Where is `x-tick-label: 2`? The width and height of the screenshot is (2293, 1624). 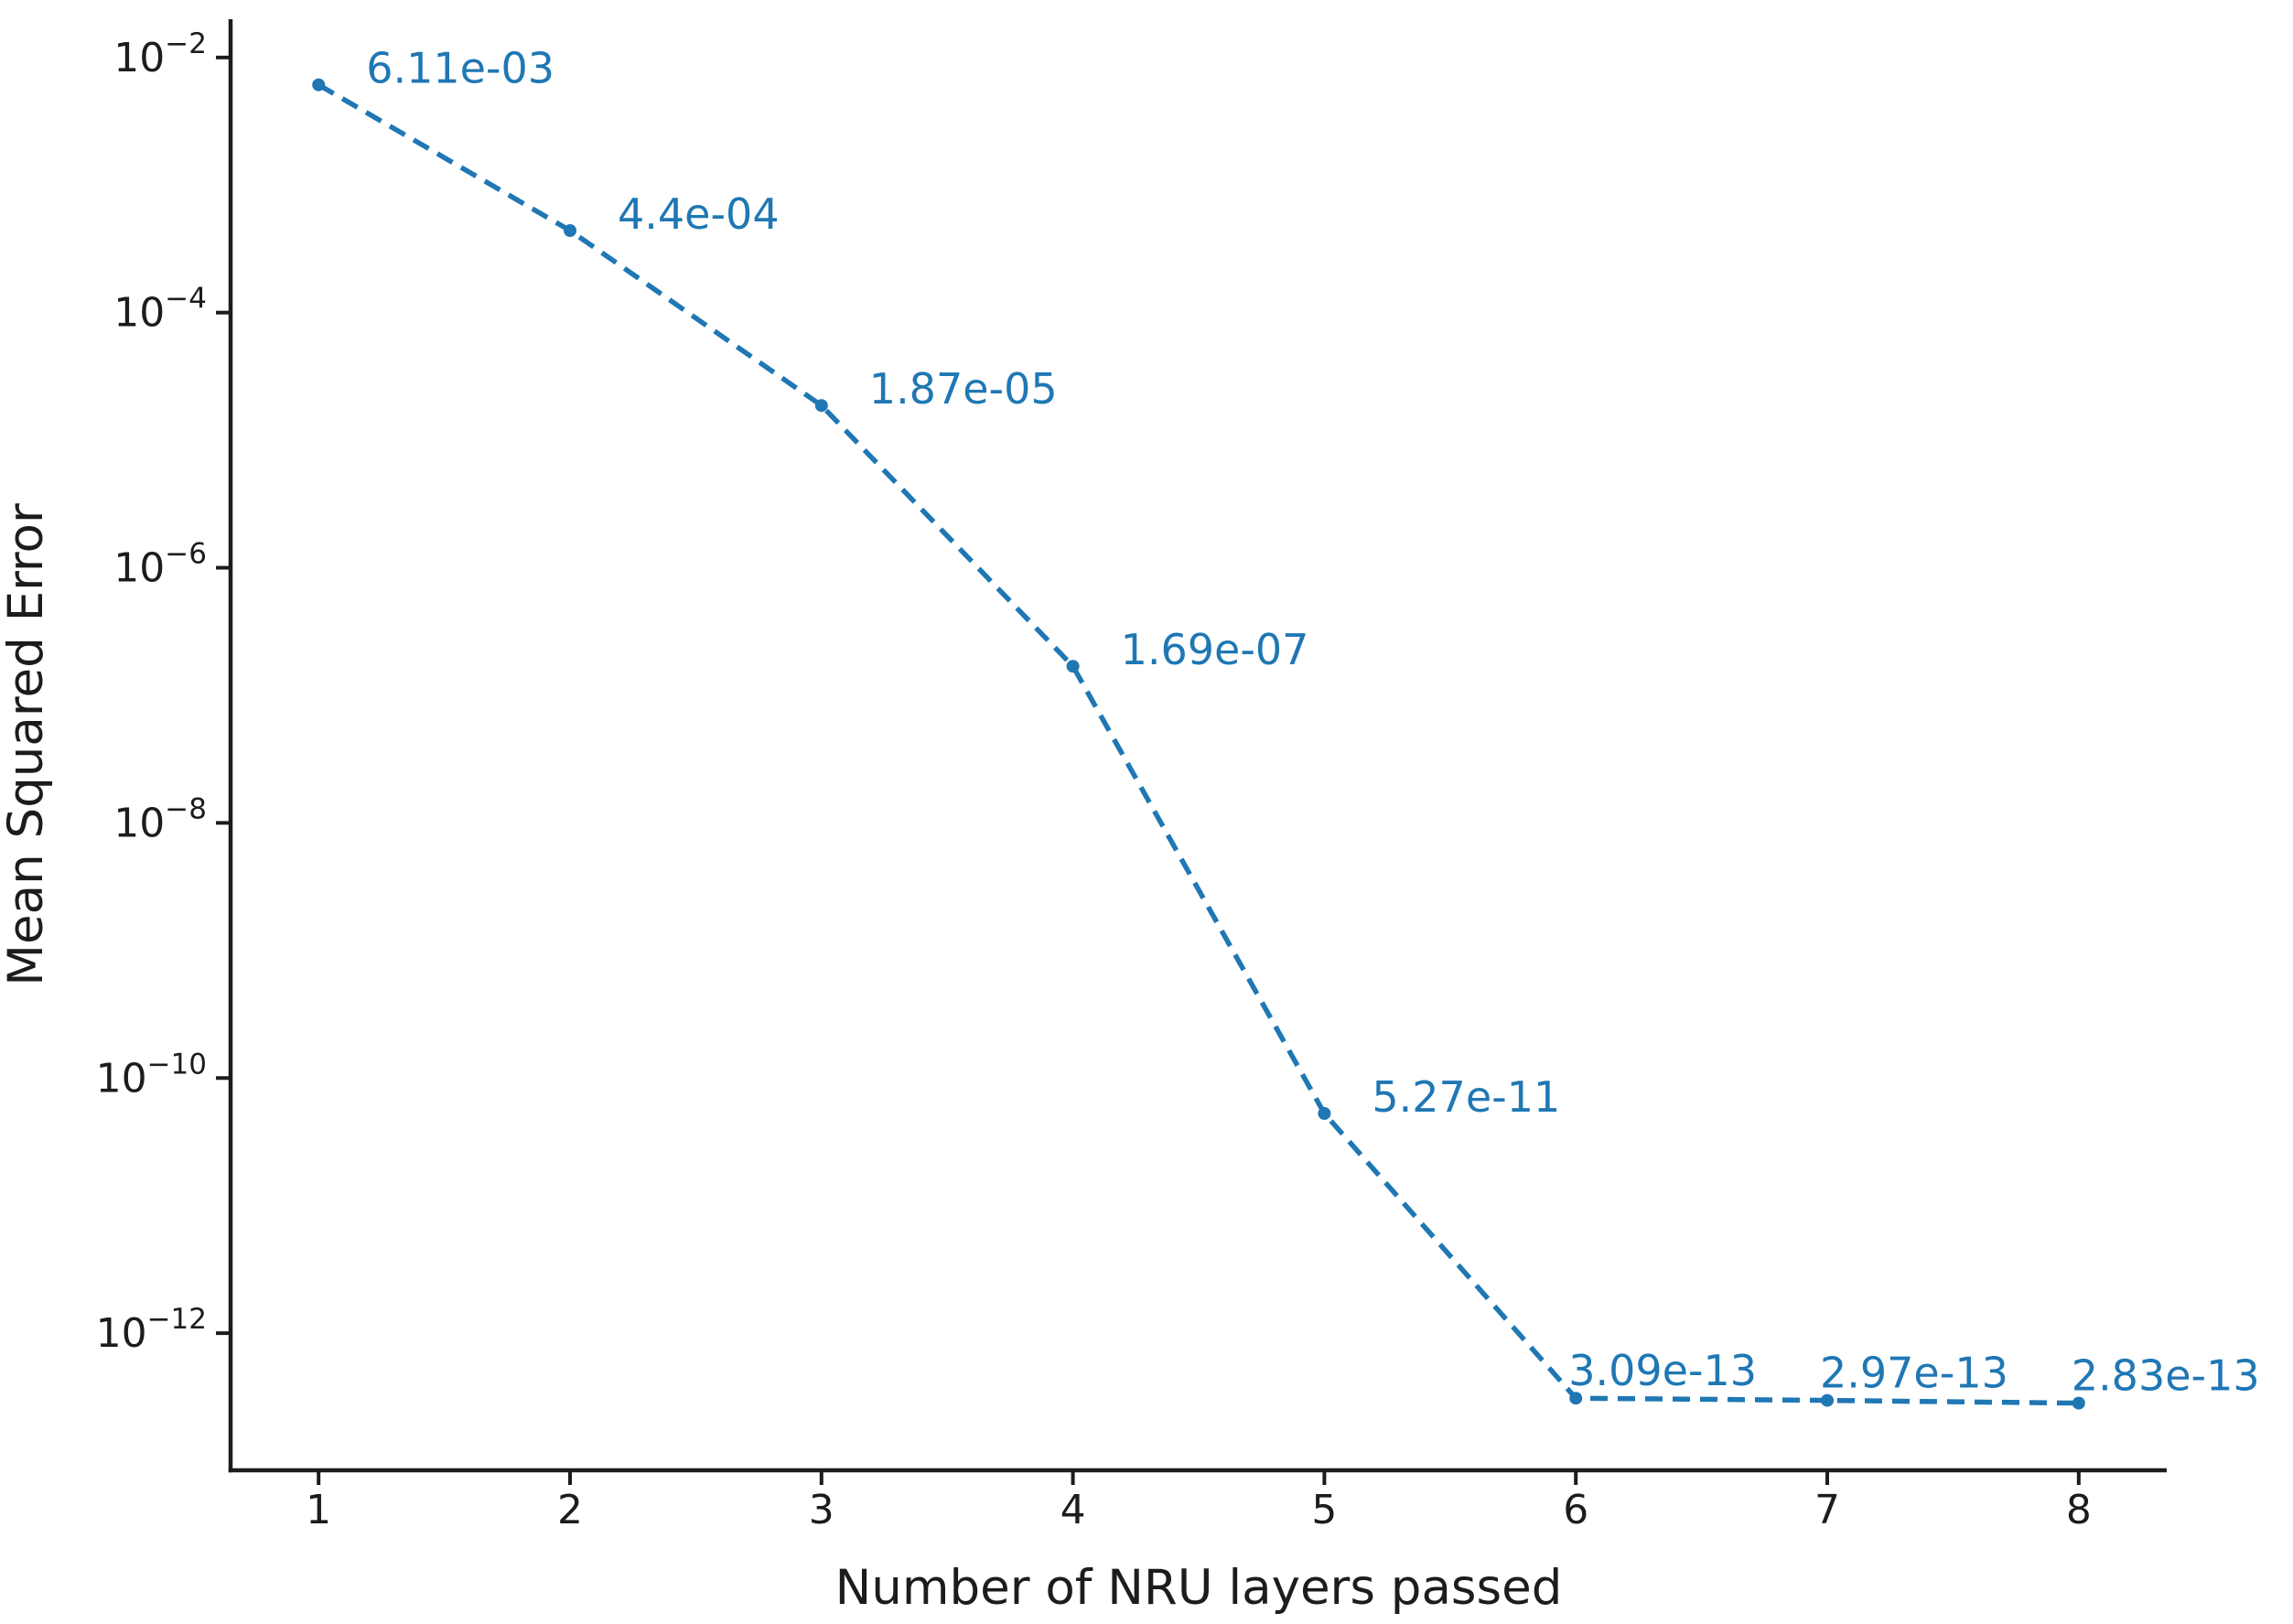 x-tick-label: 2 is located at coordinates (570, 1510).